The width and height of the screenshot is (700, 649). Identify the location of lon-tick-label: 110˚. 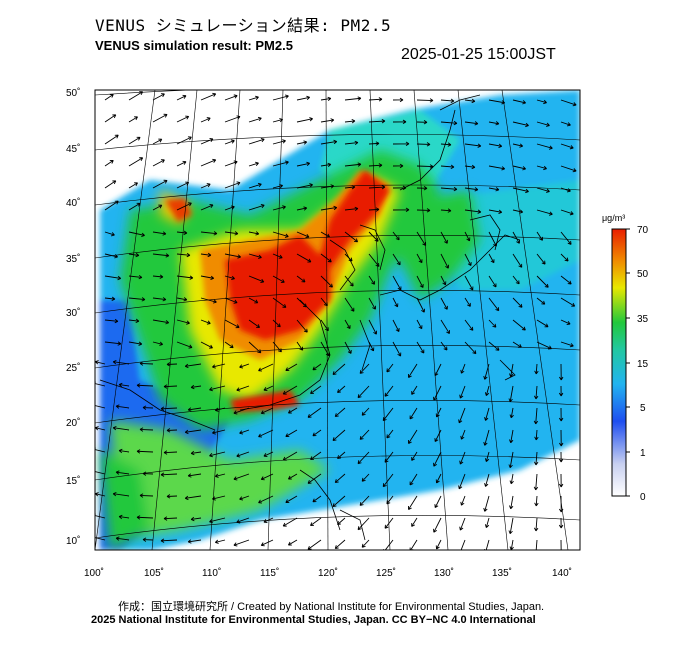
(211, 573).